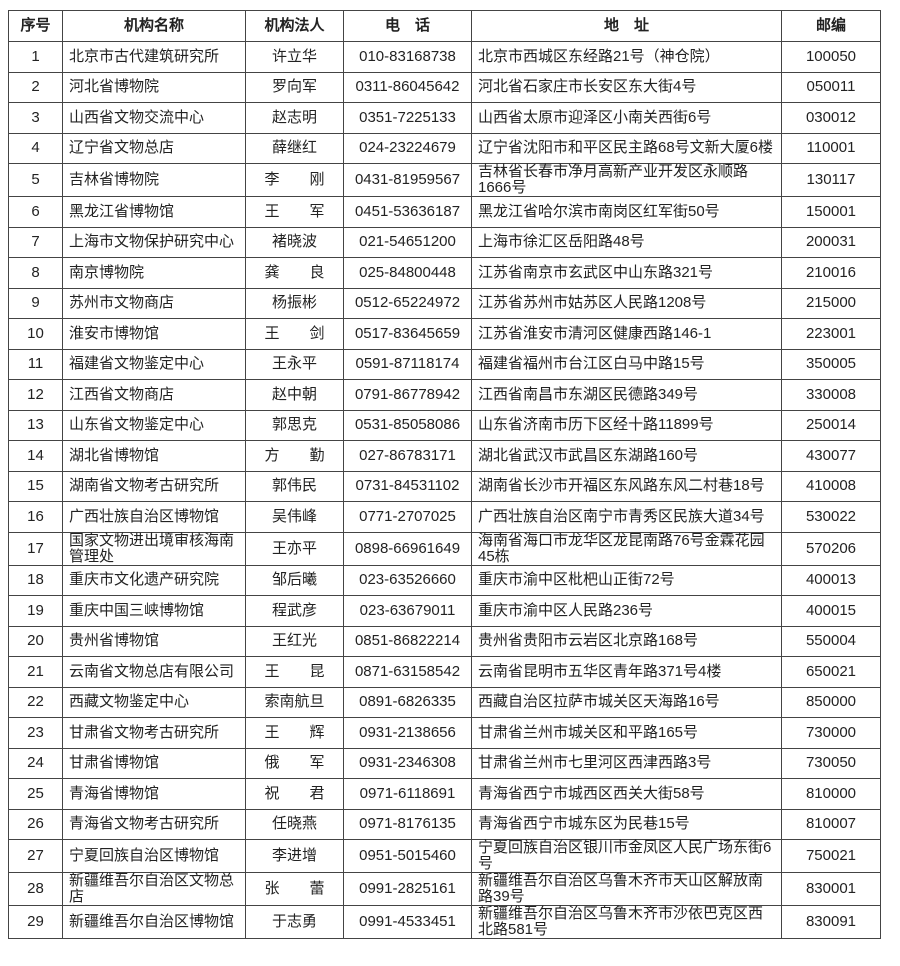 This screenshot has width=900, height=966. I want to click on cell-address: 重庆市渝中区人民路236号, so click(626, 611).